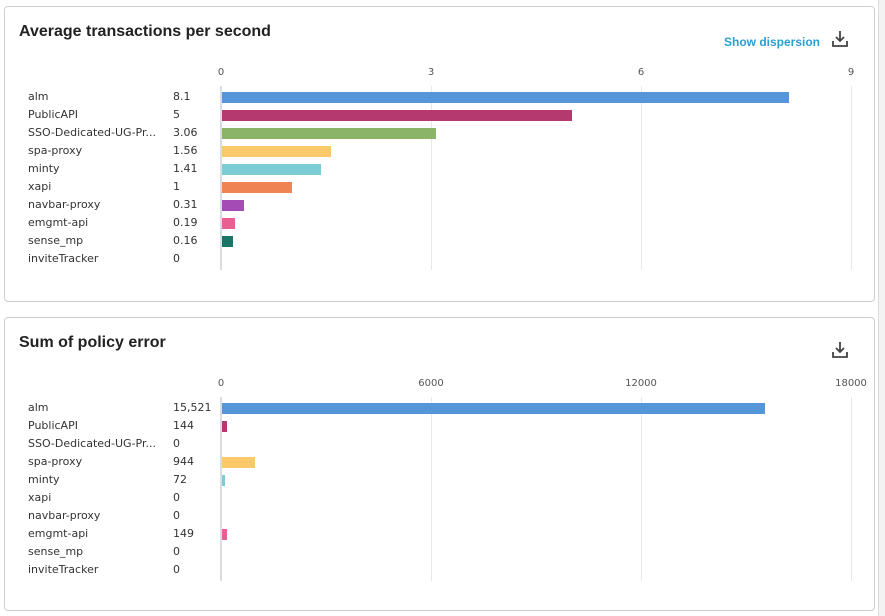  I want to click on bar-xapi, so click(257, 187).